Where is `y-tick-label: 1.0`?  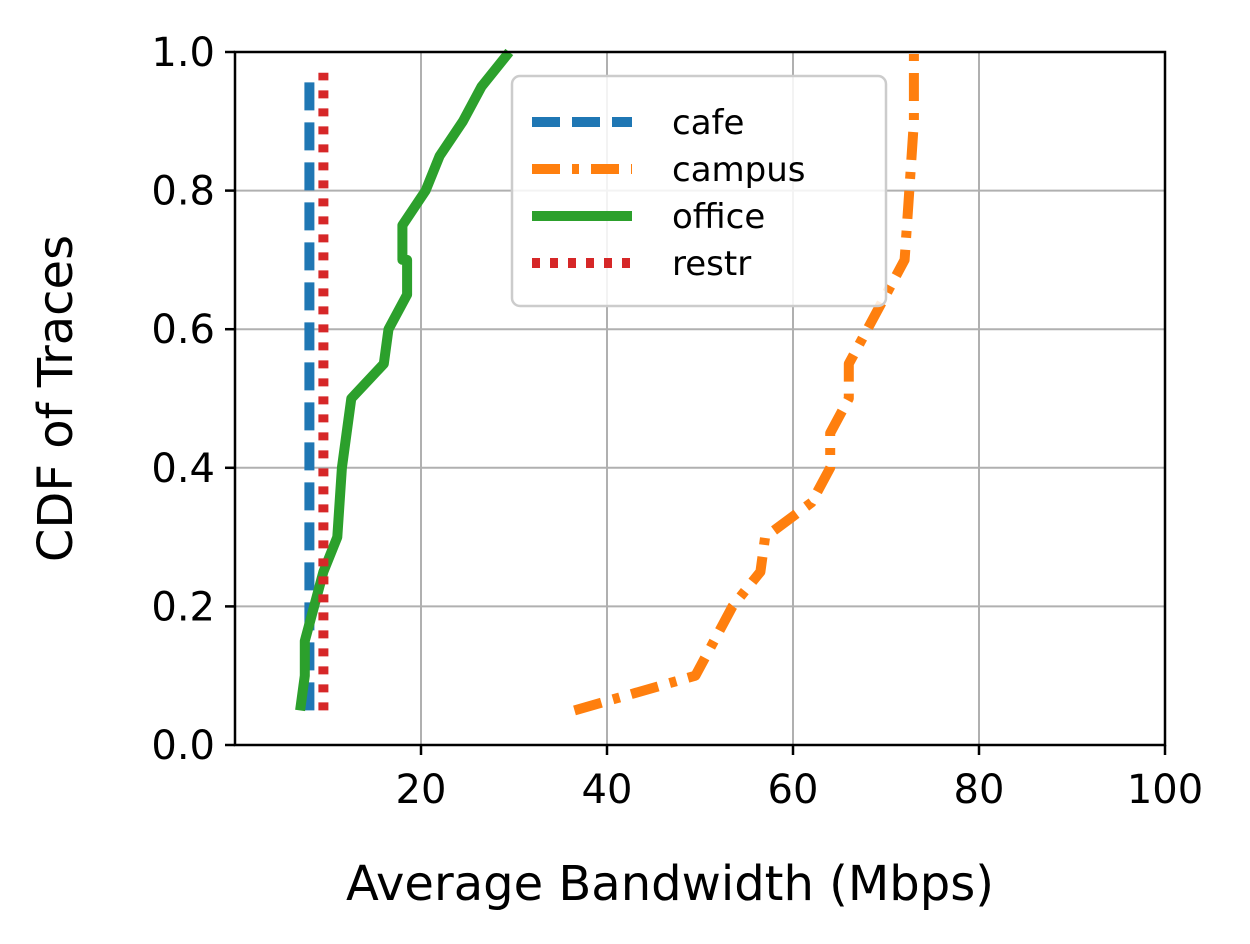 y-tick-label: 1.0 is located at coordinates (183, 53).